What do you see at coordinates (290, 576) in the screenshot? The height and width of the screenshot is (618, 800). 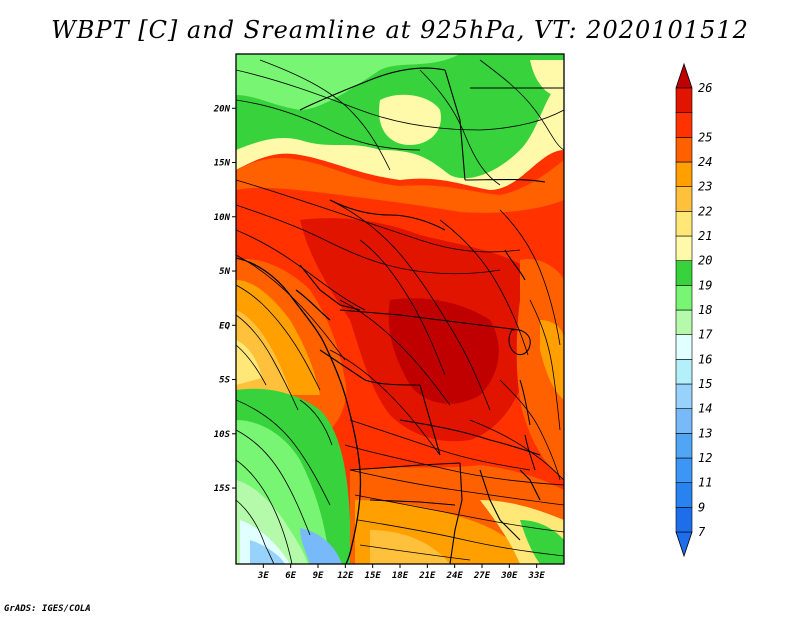 I see `lon-tick-label: 6E` at bounding box center [290, 576].